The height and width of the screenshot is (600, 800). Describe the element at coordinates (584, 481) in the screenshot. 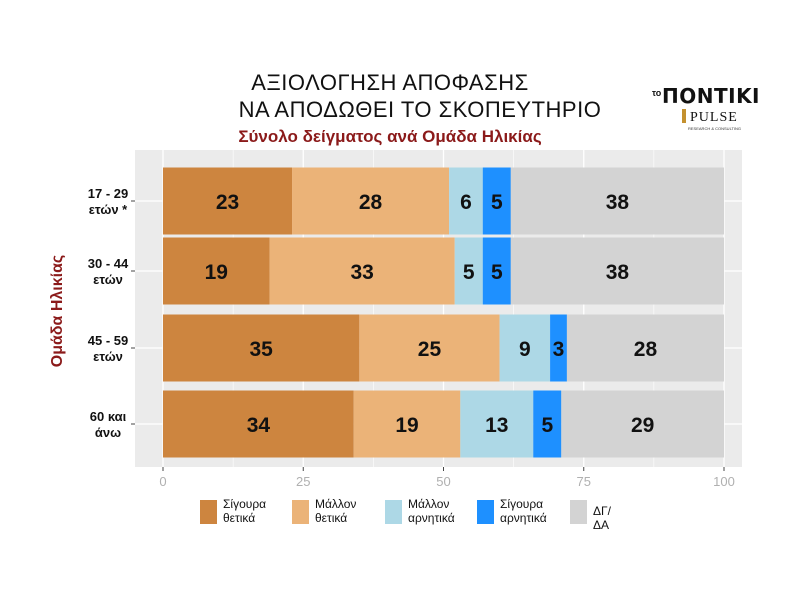

I see `x-tick-label: 75` at that location.